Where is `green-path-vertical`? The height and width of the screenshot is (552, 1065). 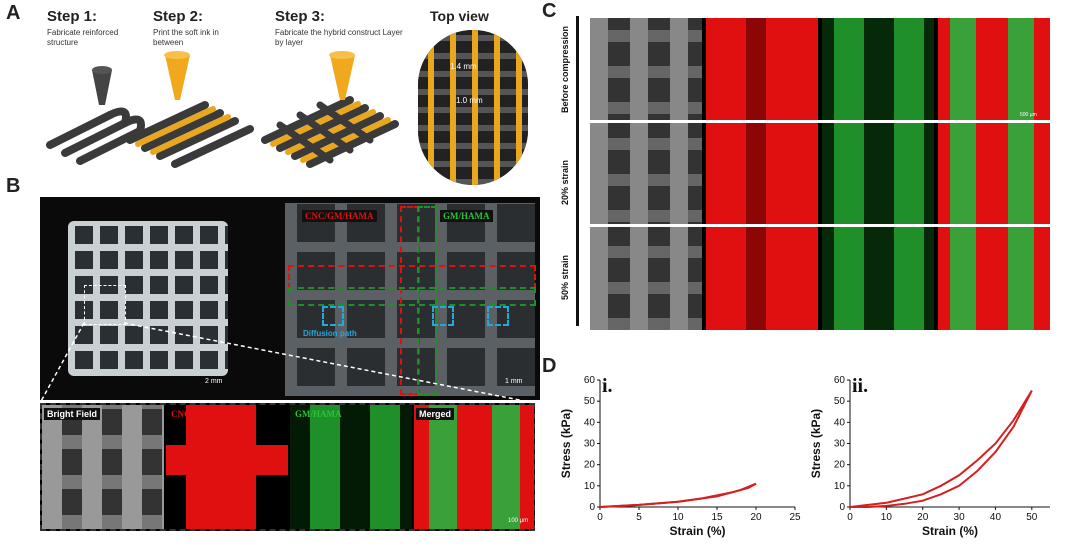 green-path-vertical is located at coordinates (427, 300).